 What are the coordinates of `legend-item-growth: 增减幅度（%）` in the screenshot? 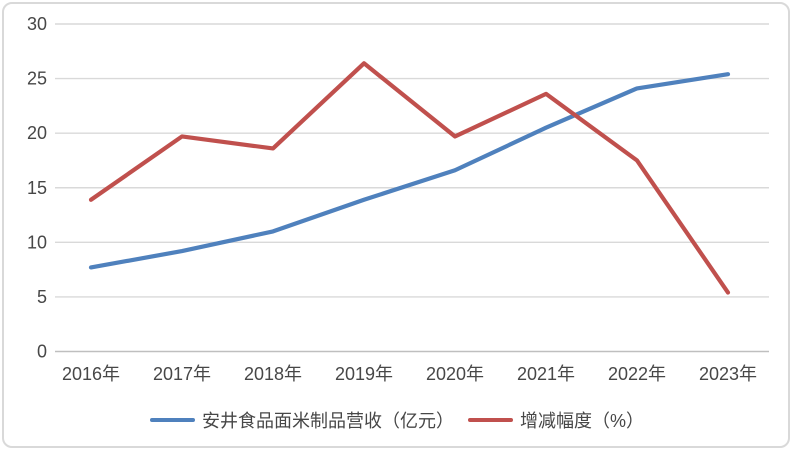 It's located at (555, 420).